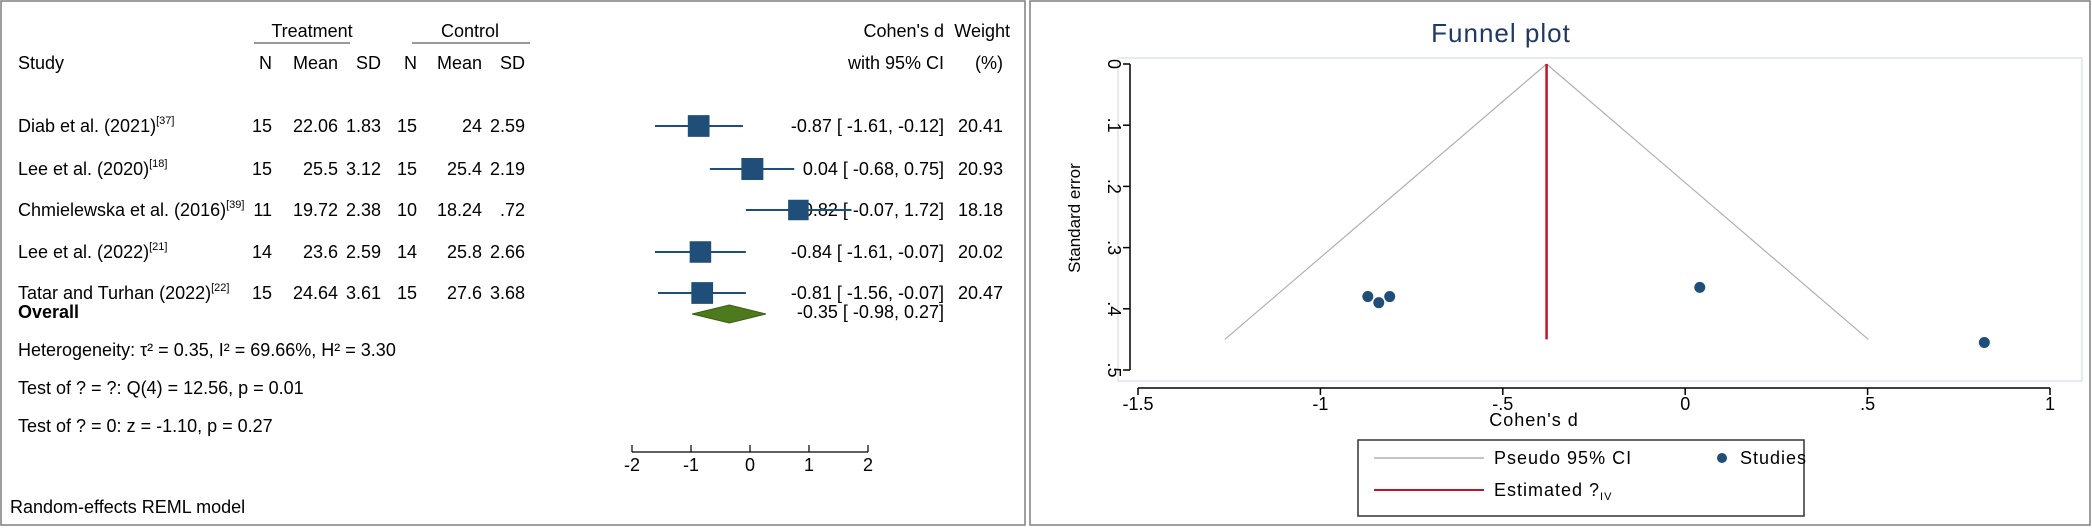  I want to click on overall-ci-text: -0.35 [ -0.98, 0.27], so click(870, 312).